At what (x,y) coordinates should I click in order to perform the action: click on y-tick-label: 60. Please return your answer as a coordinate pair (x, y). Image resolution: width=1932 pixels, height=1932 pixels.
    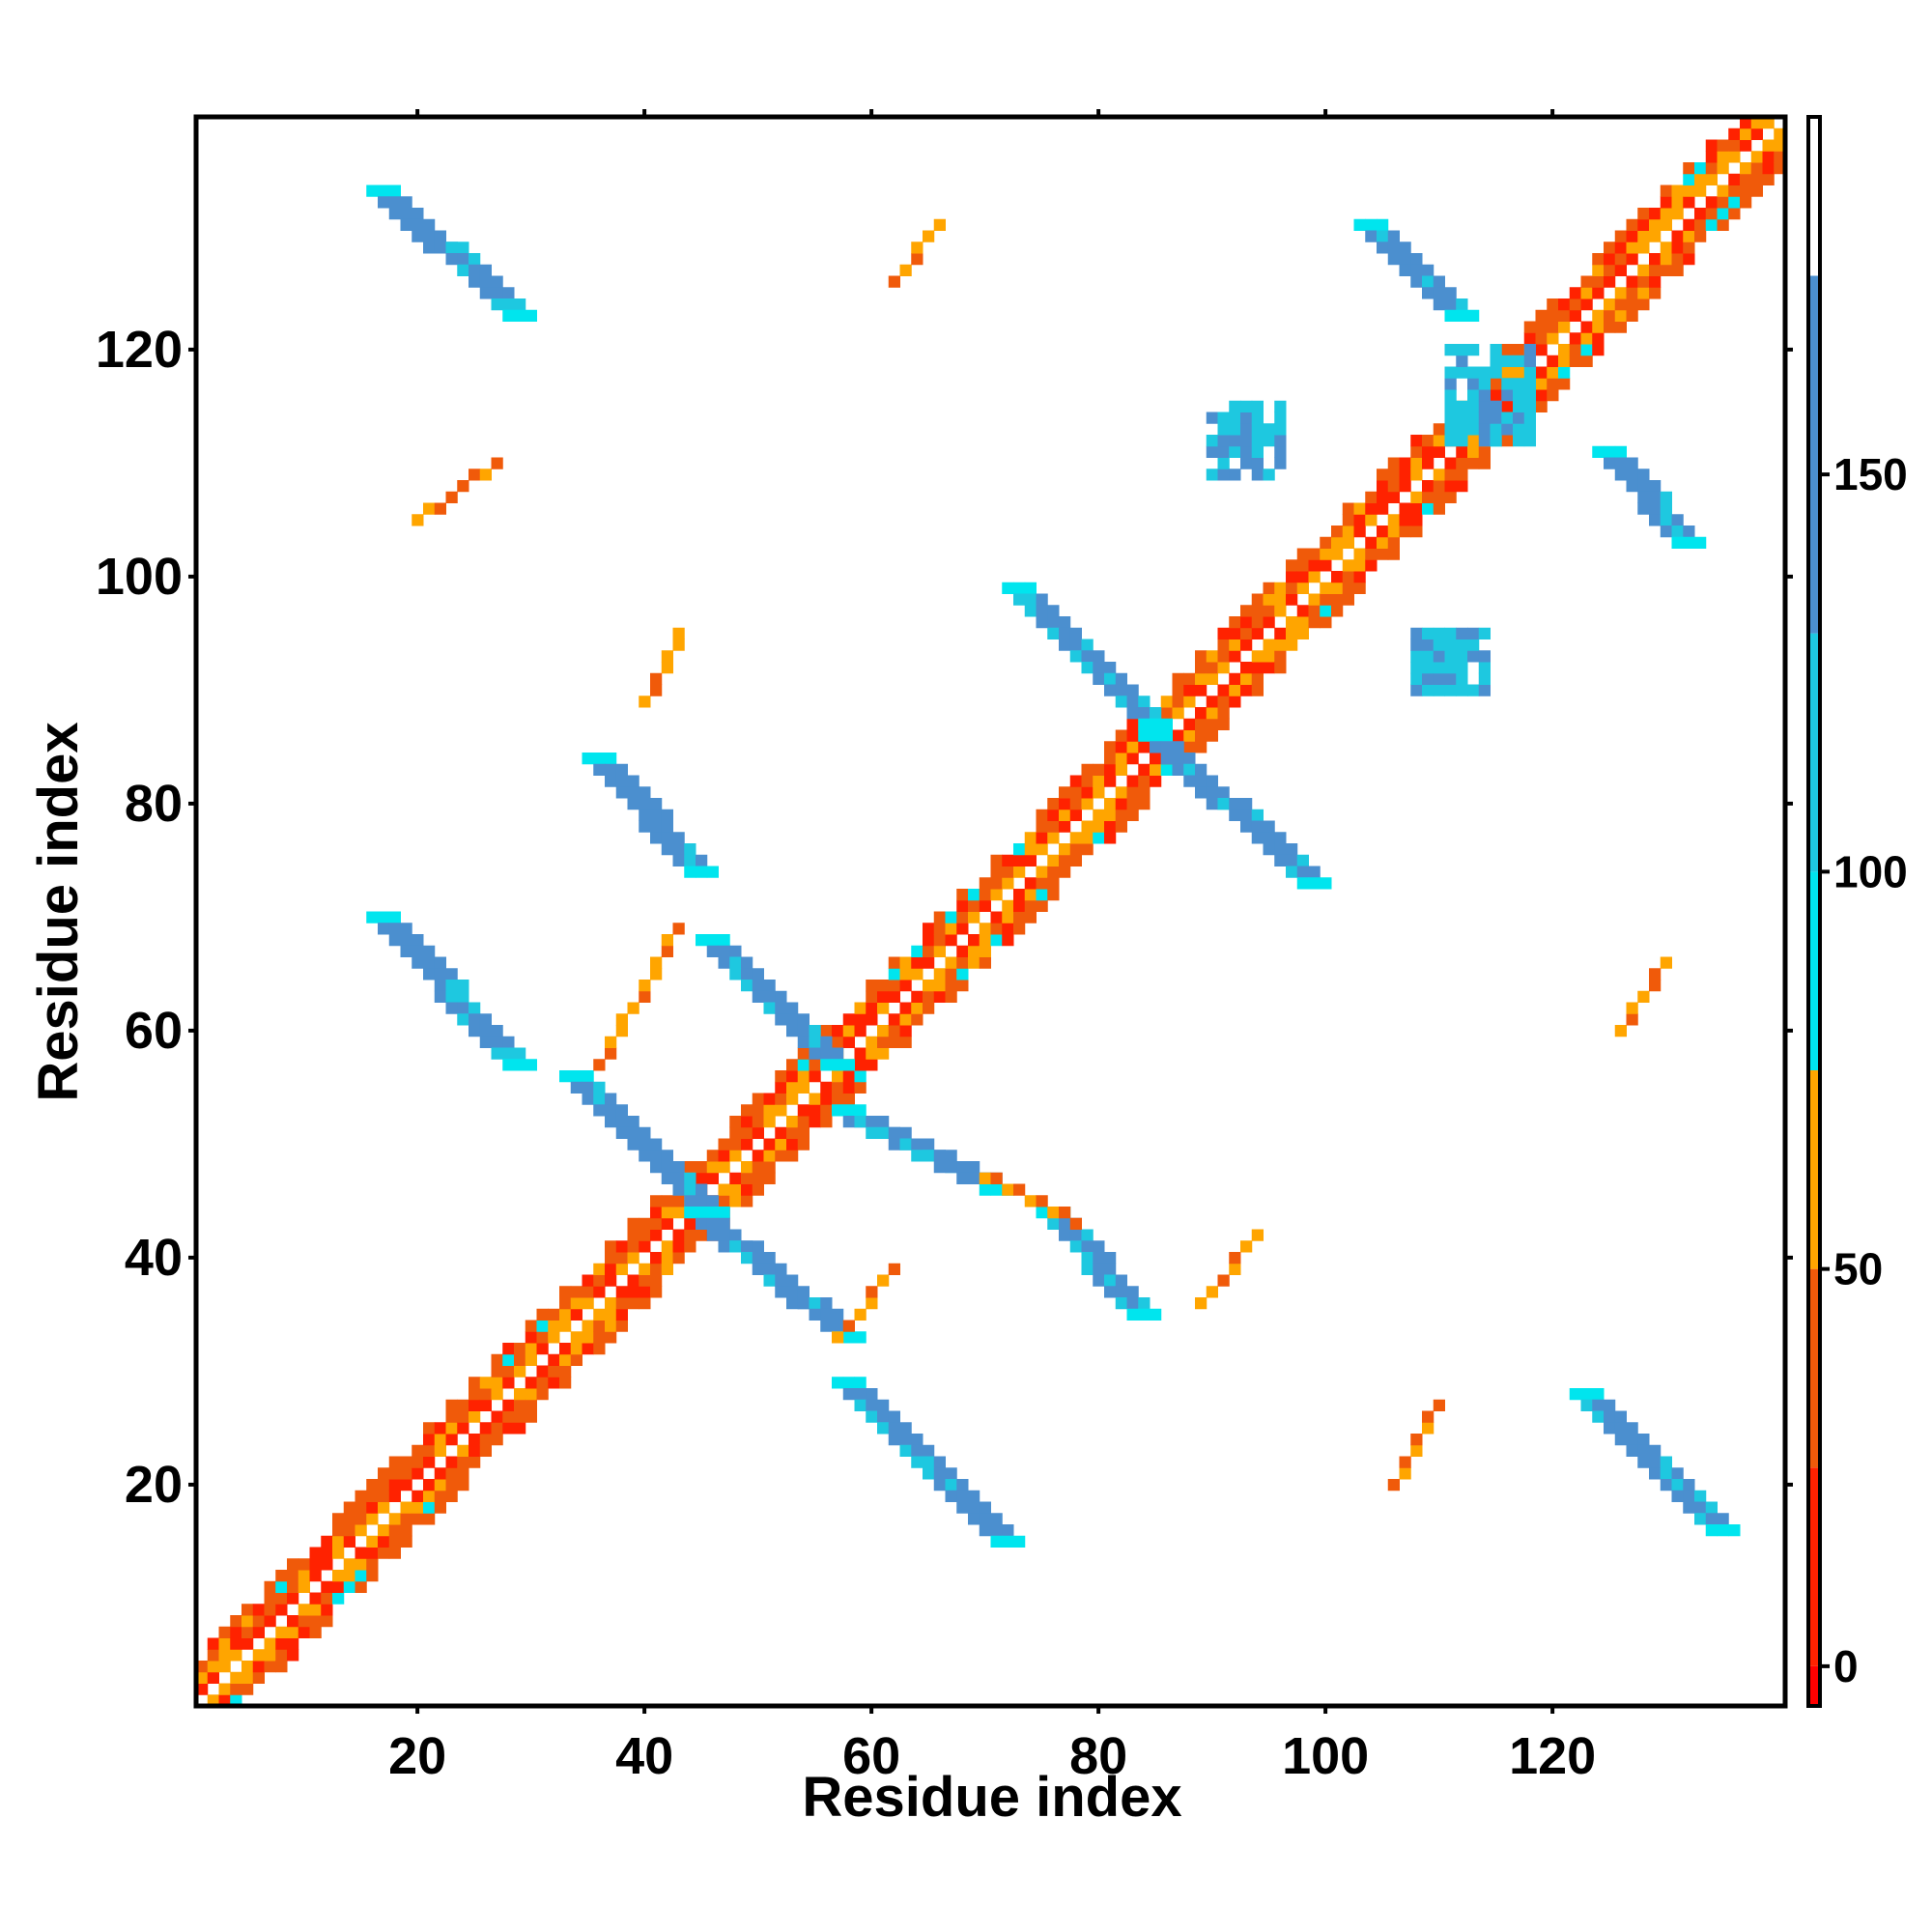
    Looking at the image, I should click on (154, 1031).